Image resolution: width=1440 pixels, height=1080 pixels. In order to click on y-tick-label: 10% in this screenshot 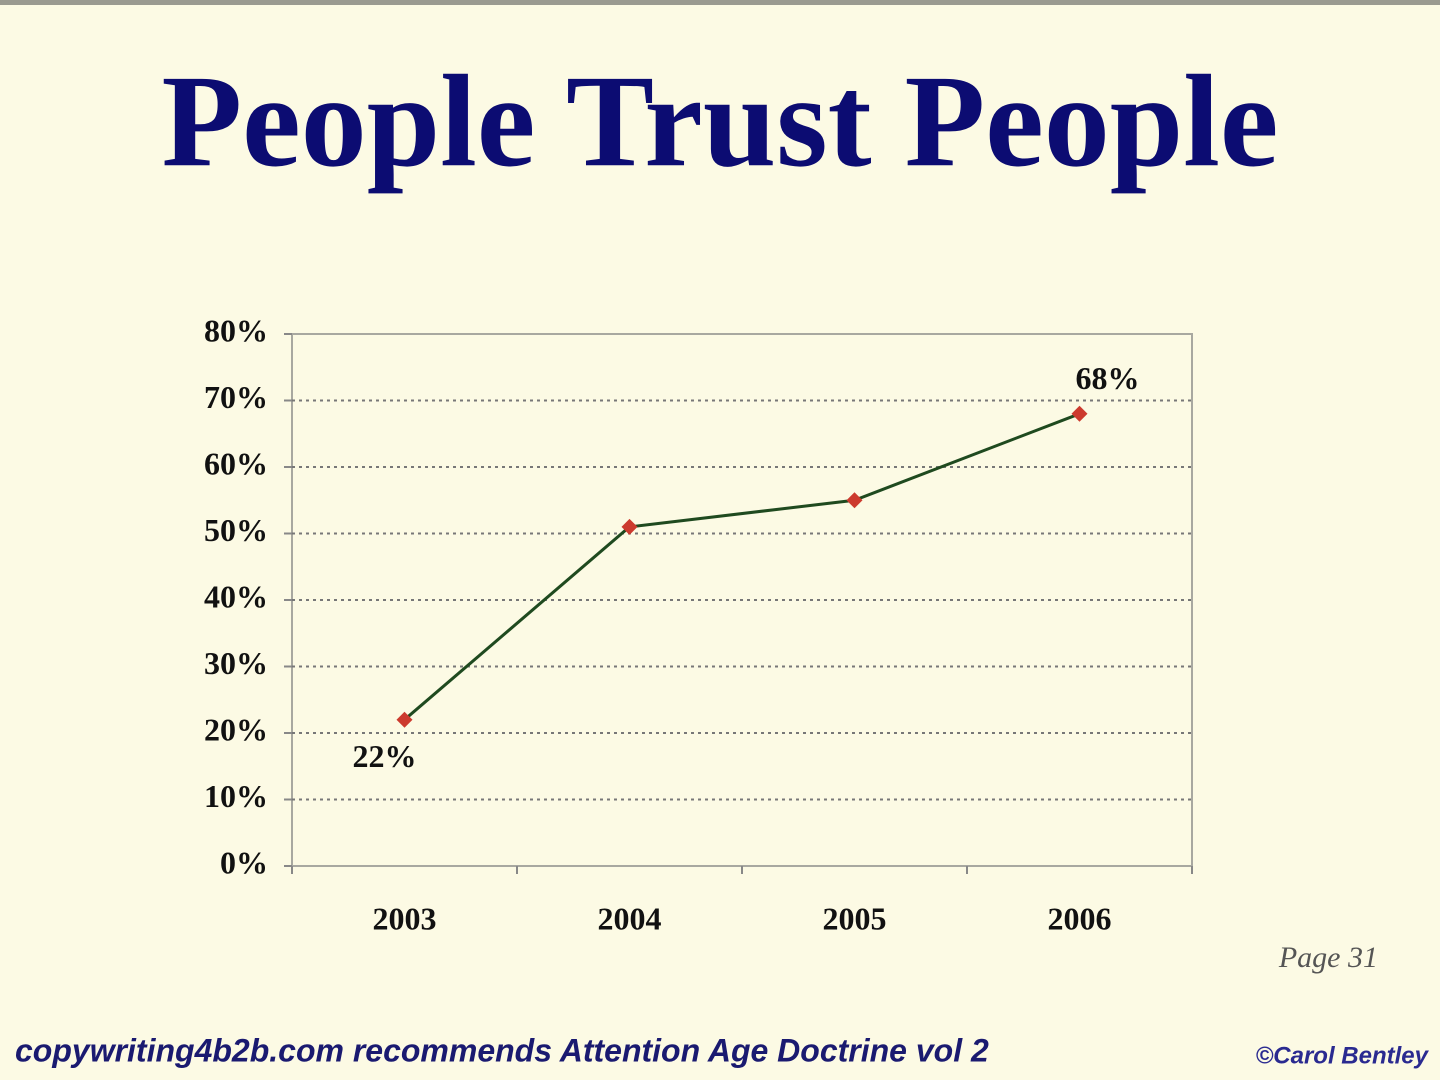, I will do `click(236, 796)`.